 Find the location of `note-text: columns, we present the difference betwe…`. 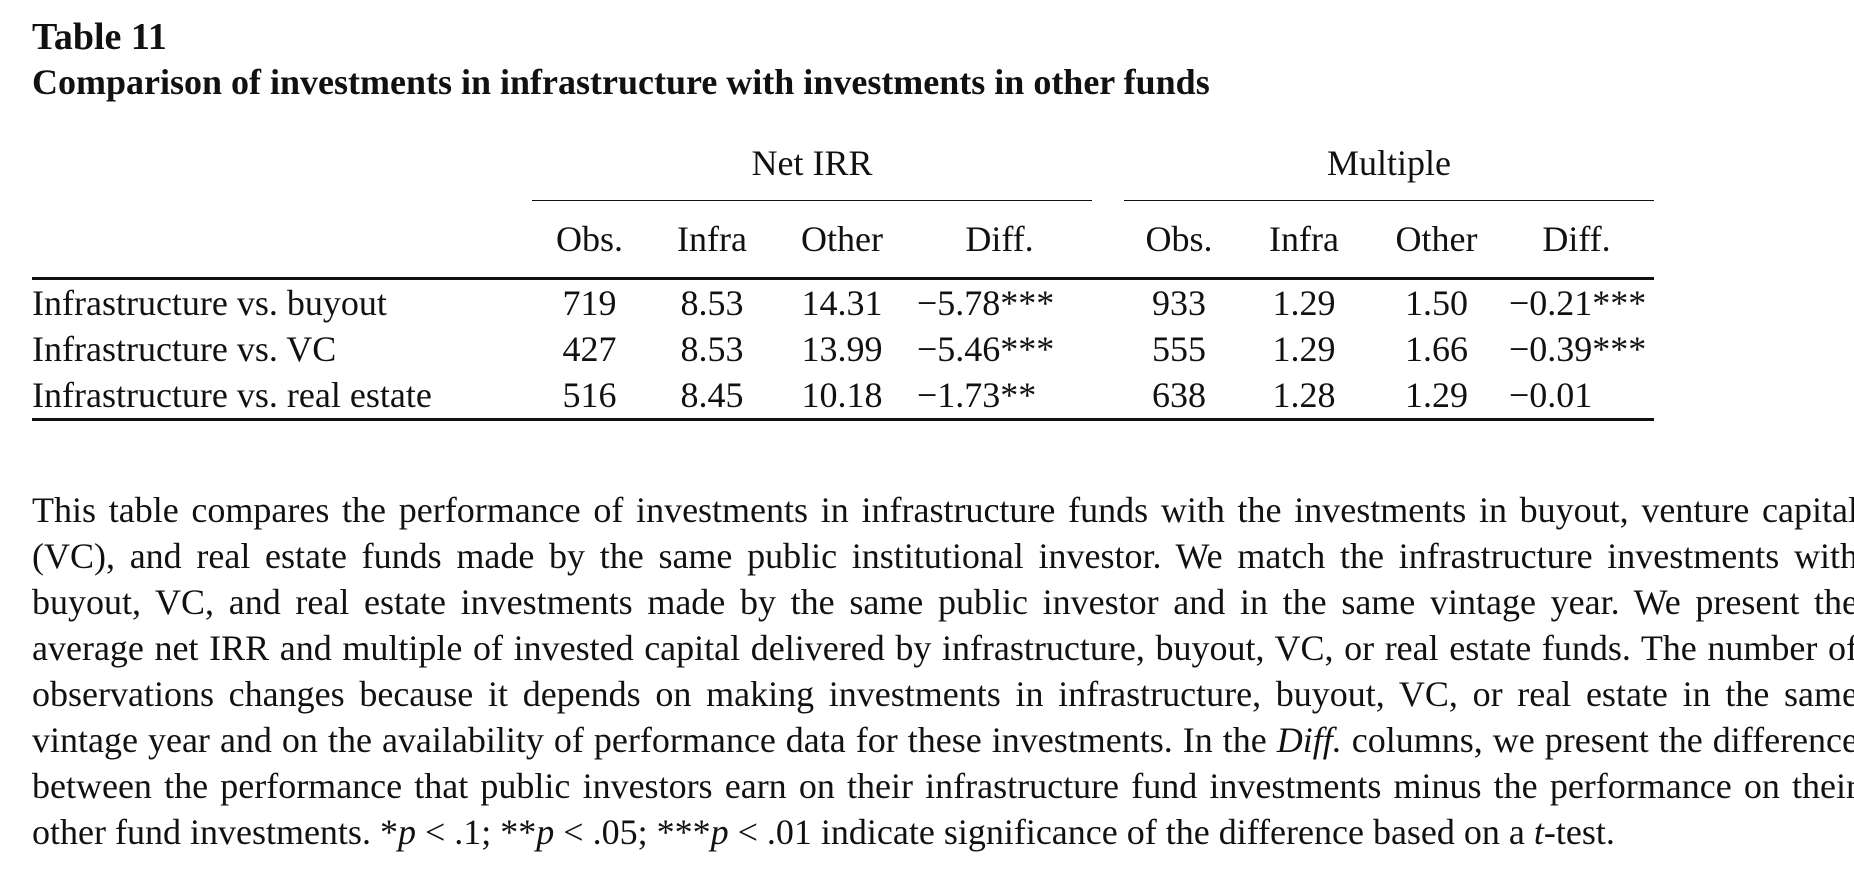

note-text: columns, we present the difference betwe… is located at coordinates (943, 786).